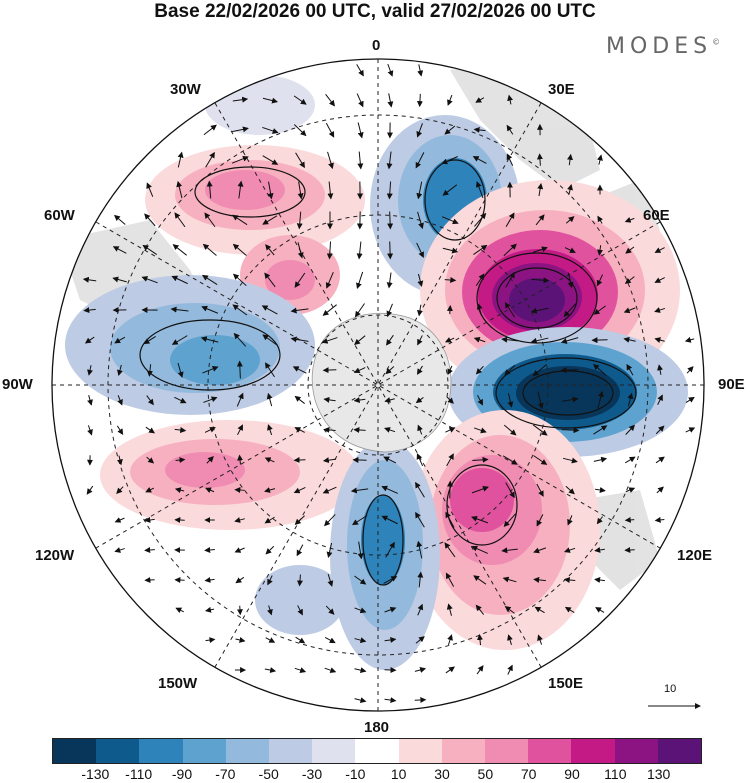 Image resolution: width=750 pixels, height=783 pixels. What do you see at coordinates (566, 683) in the screenshot?
I see `lon-label-150e: 150E` at bounding box center [566, 683].